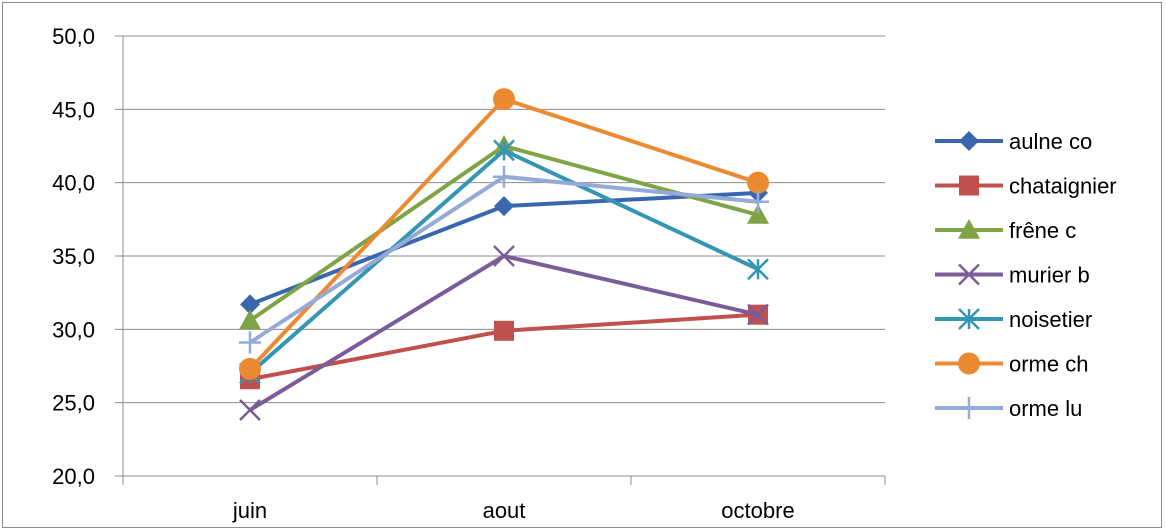 The image size is (1166, 532). Describe the element at coordinates (73, 476) in the screenshot. I see `y-tick-label: 20,0` at that location.